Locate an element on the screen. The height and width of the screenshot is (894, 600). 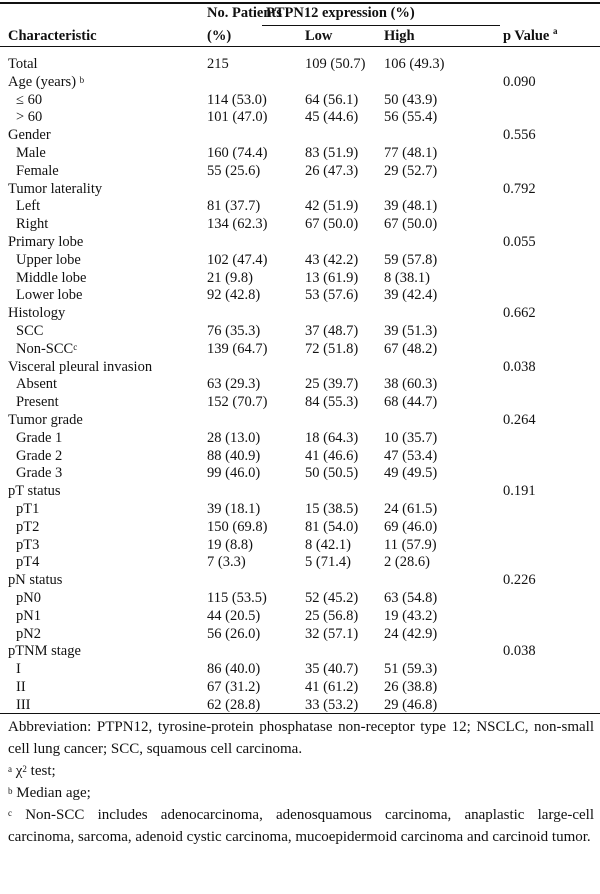
cell-high-text: 69 (46.0) is located at coordinates (411, 526).